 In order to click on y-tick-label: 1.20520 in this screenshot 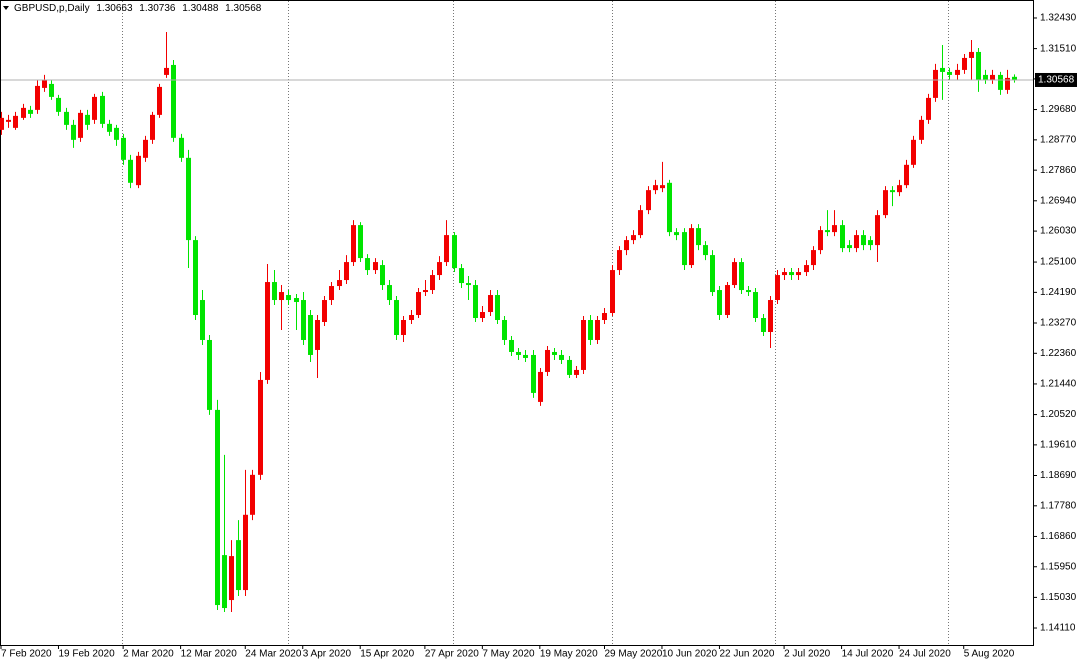, I will do `click(1058, 414)`.